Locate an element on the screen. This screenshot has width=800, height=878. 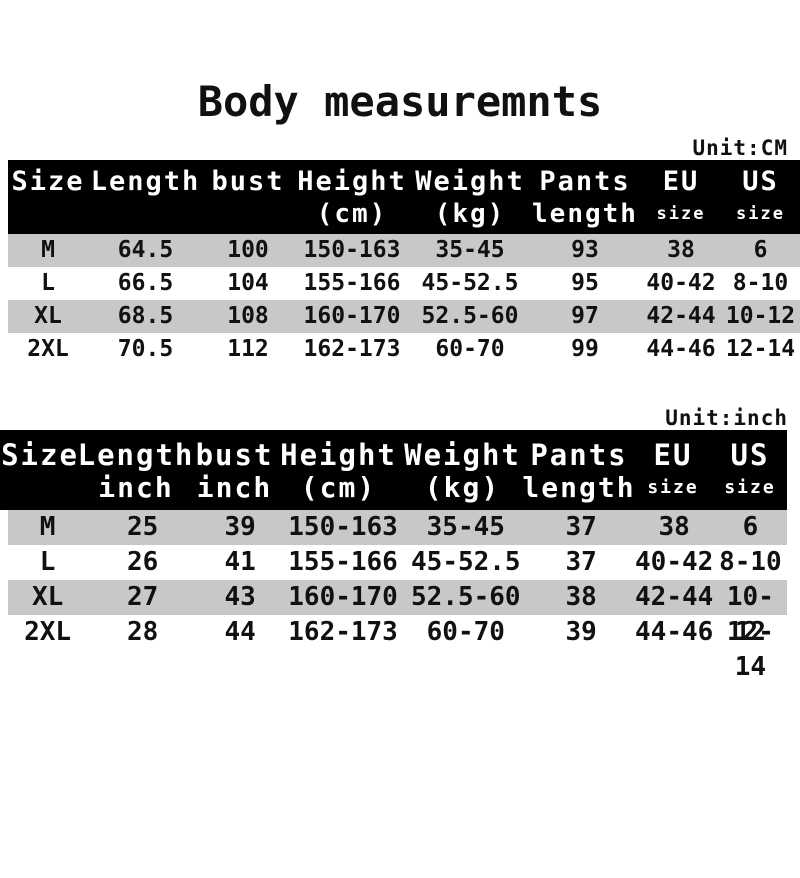
column-sublabel: (kg) is located at coordinates (470, 214).